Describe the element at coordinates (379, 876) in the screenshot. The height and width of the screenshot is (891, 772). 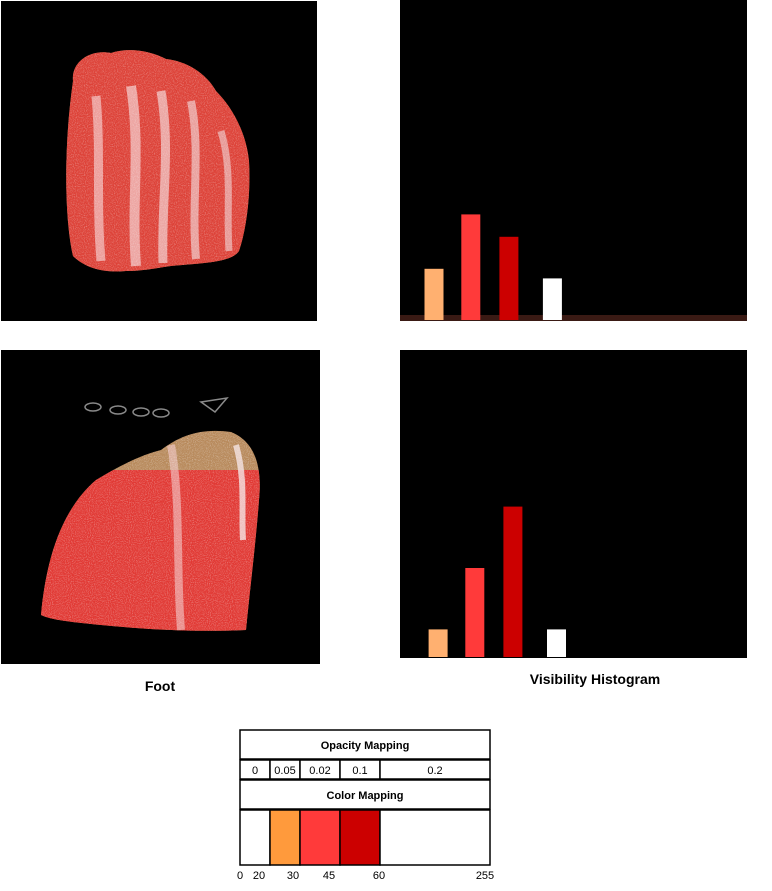
I see `tick-label-5: 60` at that location.